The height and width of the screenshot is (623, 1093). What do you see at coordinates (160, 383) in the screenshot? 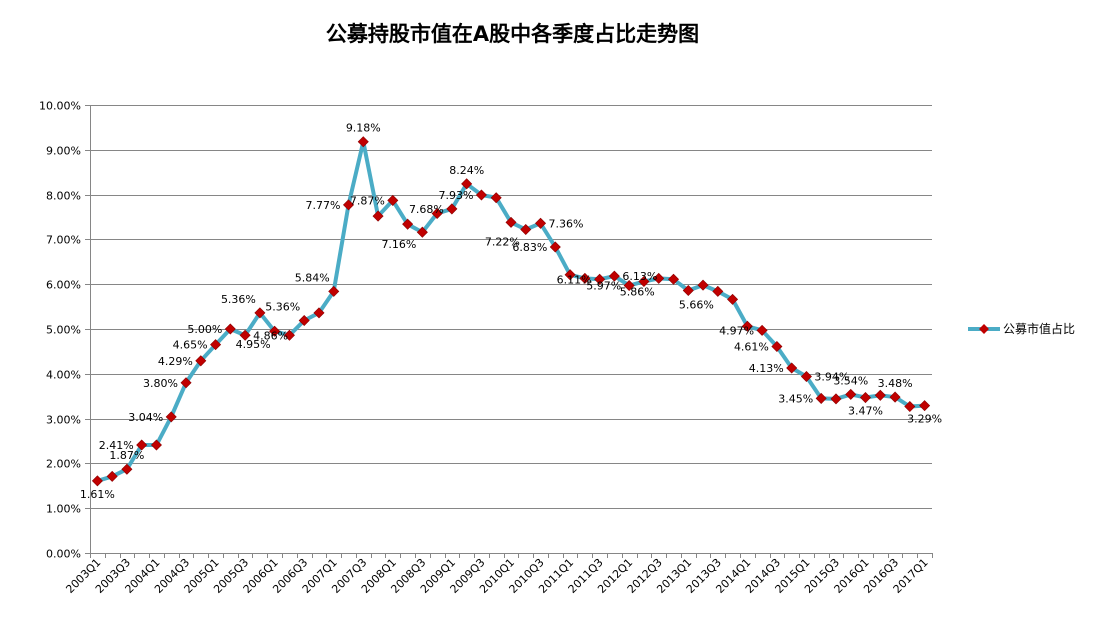
I see `data-label: 3.80%` at bounding box center [160, 383].